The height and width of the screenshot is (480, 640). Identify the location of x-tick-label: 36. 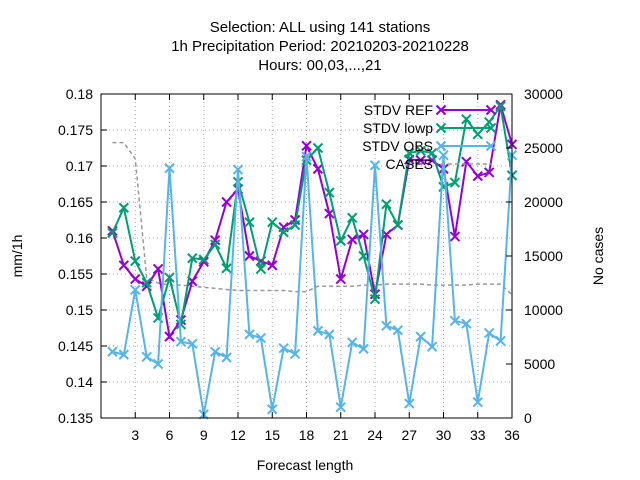
(512, 435).